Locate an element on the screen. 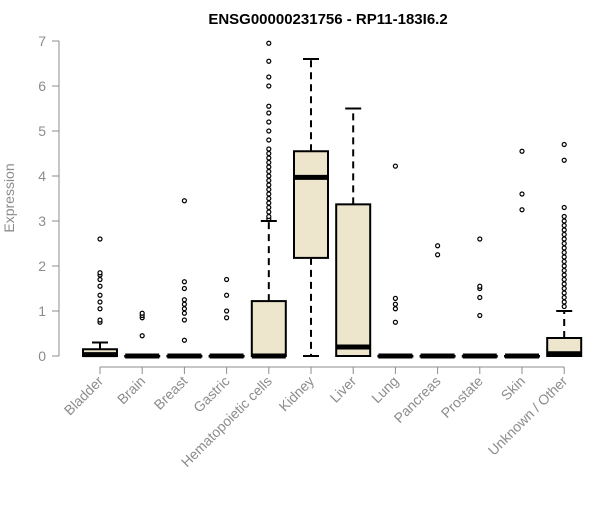 The width and height of the screenshot is (600, 505). y-tick-label: 6 is located at coordinates (42, 86).